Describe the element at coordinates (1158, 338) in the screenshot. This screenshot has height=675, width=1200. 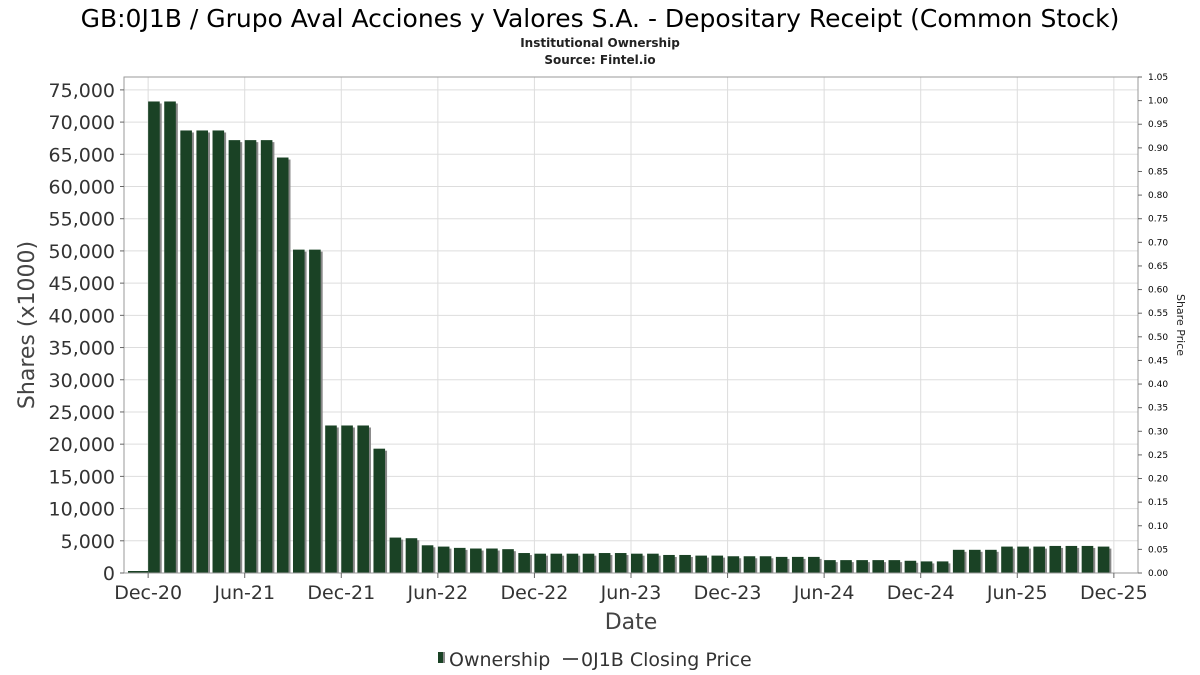
I see `y2-tick-label: 0.50` at that location.